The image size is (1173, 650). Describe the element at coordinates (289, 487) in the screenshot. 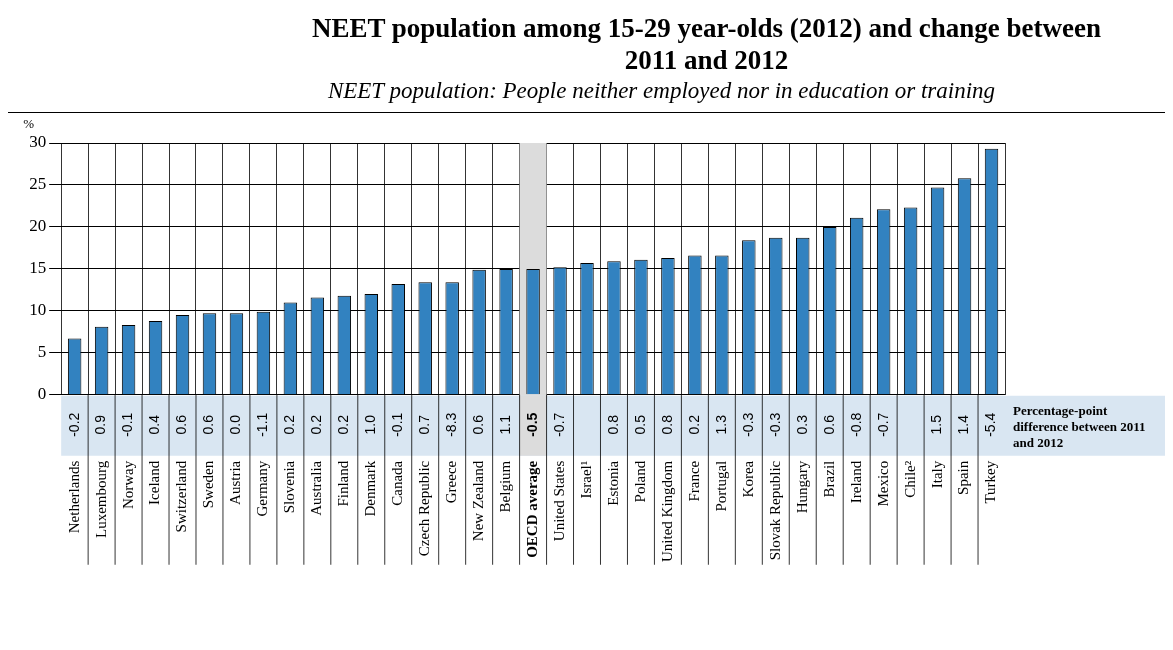

I see `x-tick-label: Slovenia` at that location.